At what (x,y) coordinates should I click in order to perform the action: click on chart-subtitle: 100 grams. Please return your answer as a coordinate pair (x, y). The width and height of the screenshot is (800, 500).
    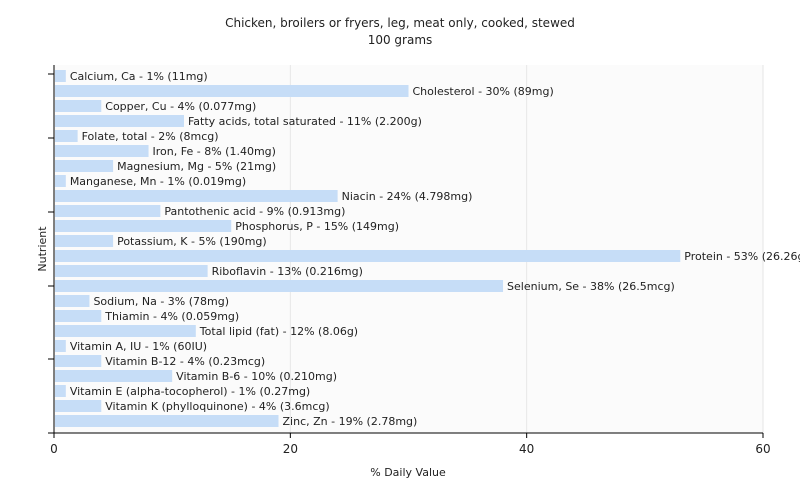
    Looking at the image, I should click on (400, 40).